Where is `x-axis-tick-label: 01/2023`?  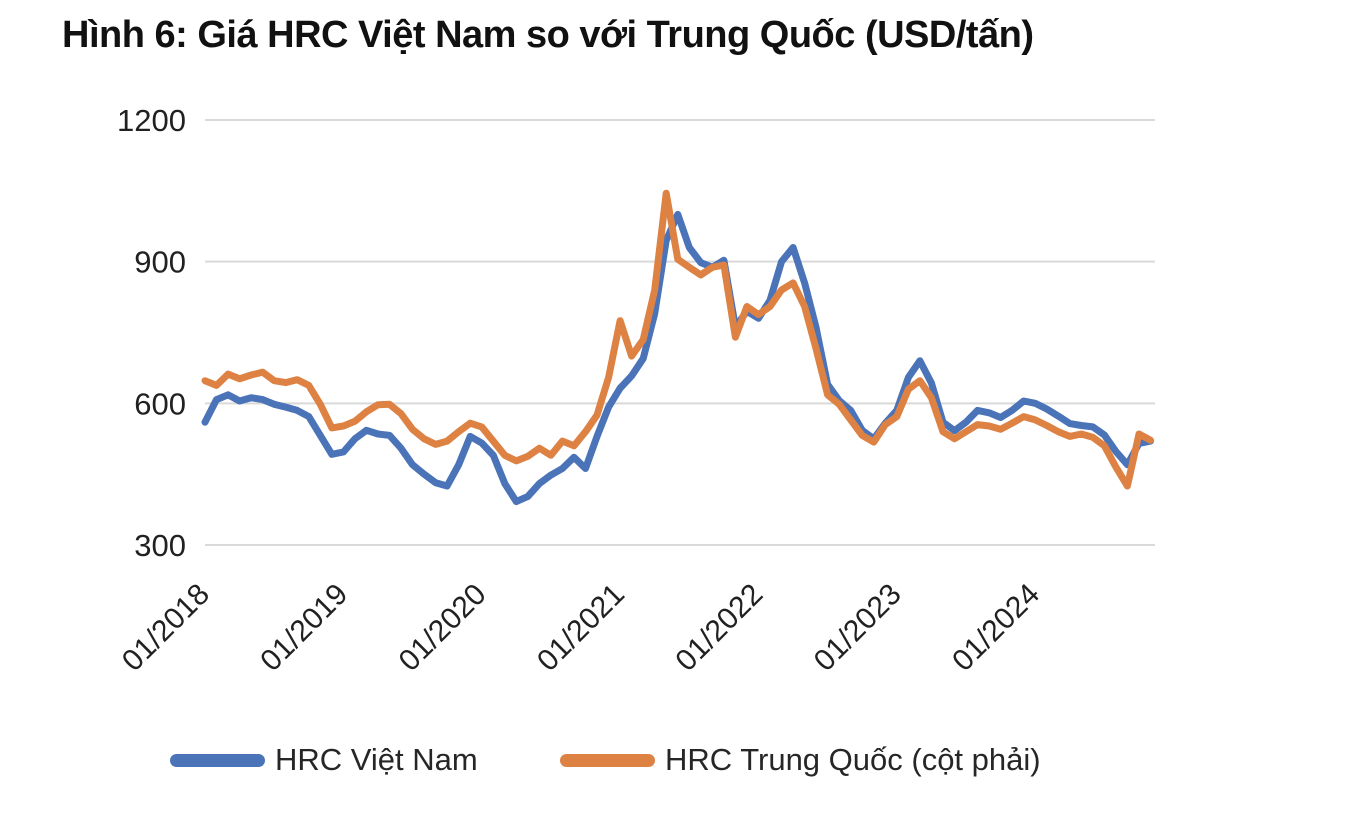 x-axis-tick-label: 01/2023 is located at coordinates (858, 628).